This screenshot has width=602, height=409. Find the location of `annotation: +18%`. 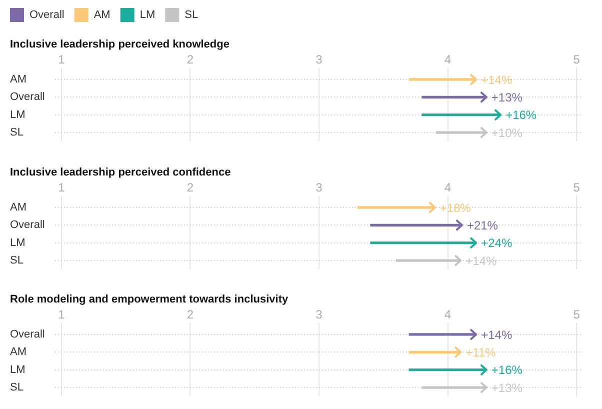

annotation: +18% is located at coordinates (456, 207).